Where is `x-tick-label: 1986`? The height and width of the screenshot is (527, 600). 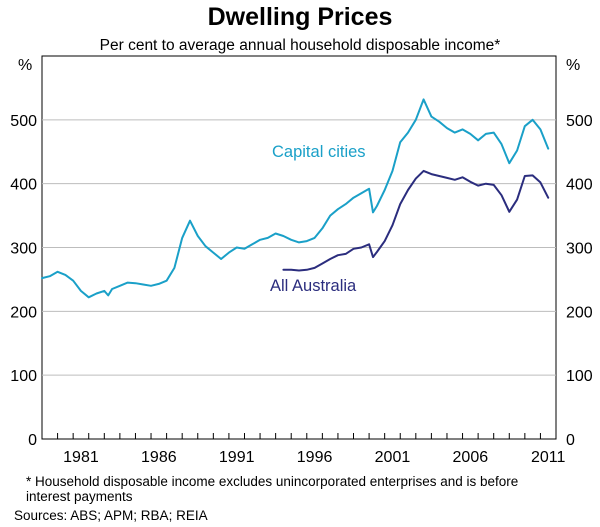
x-tick-label: 1986 is located at coordinates (159, 457).